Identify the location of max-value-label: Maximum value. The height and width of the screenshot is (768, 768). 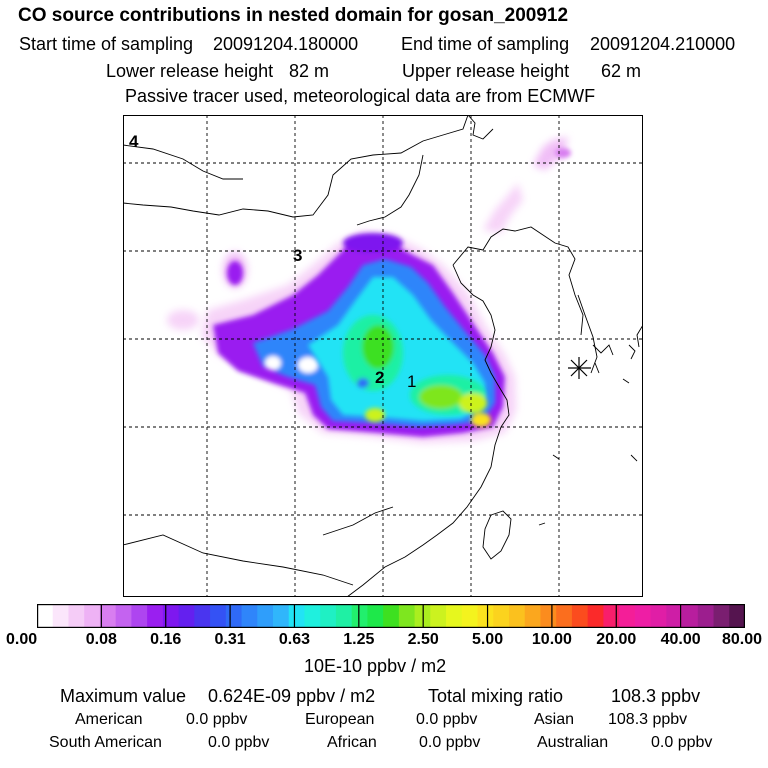
(123, 696).